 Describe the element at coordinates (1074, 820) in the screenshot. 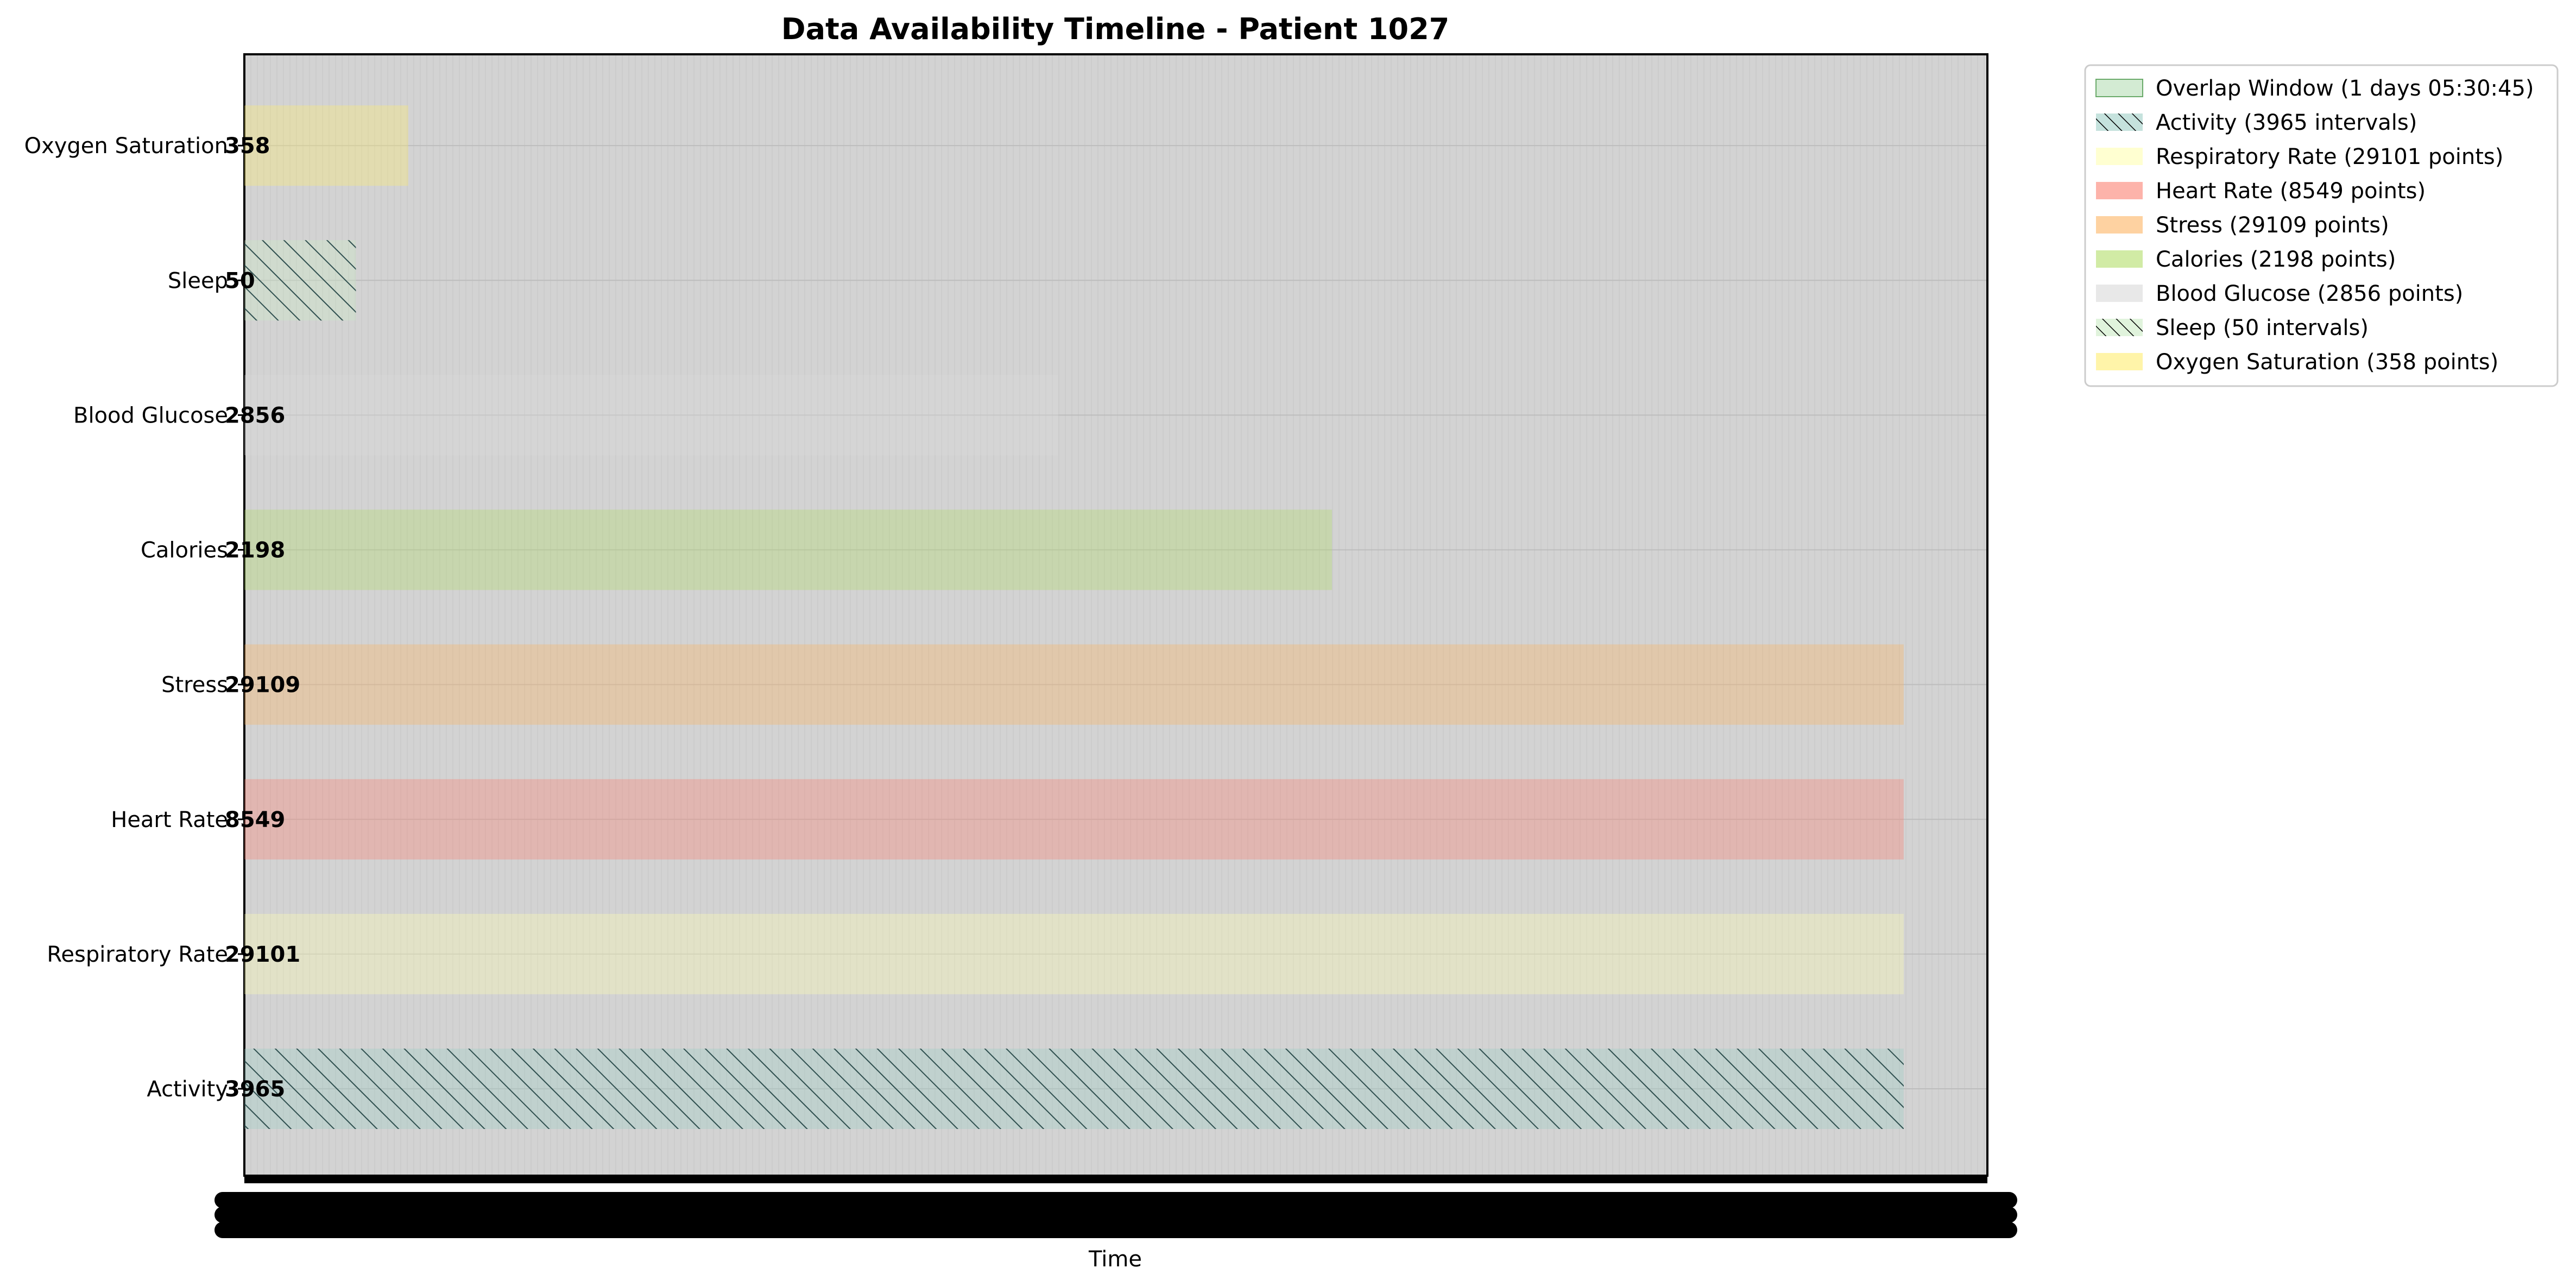

I see `bar-heart-rate` at that location.